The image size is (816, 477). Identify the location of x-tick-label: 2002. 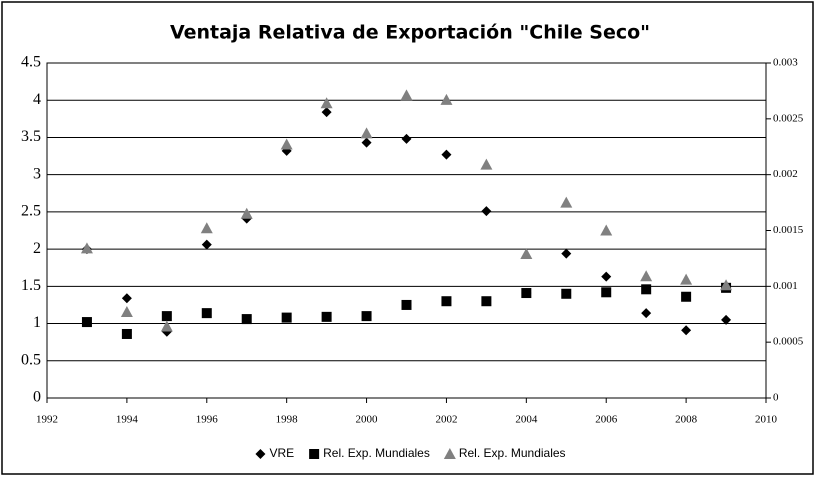
(446, 420).